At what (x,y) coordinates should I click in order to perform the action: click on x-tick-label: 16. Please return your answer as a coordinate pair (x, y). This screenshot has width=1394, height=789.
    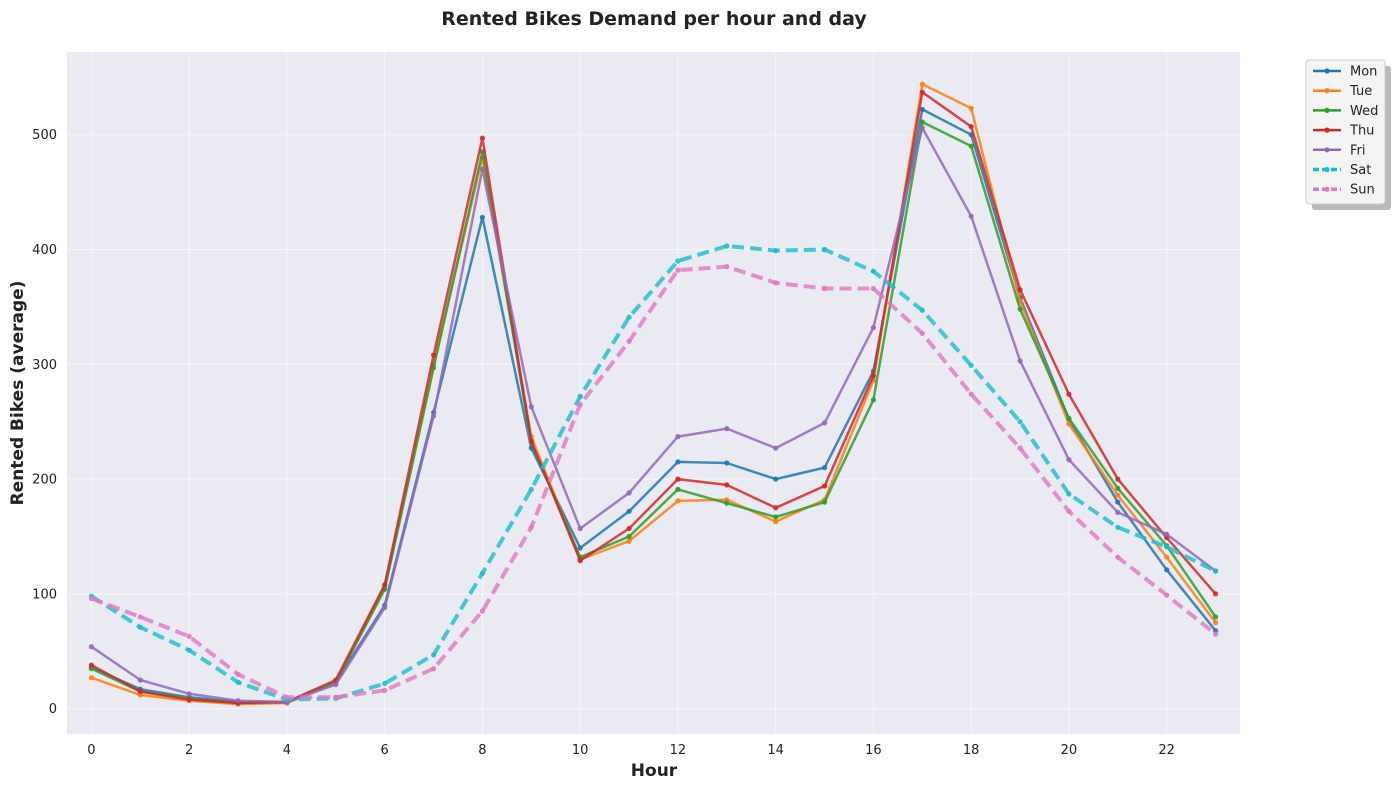
    Looking at the image, I should click on (873, 750).